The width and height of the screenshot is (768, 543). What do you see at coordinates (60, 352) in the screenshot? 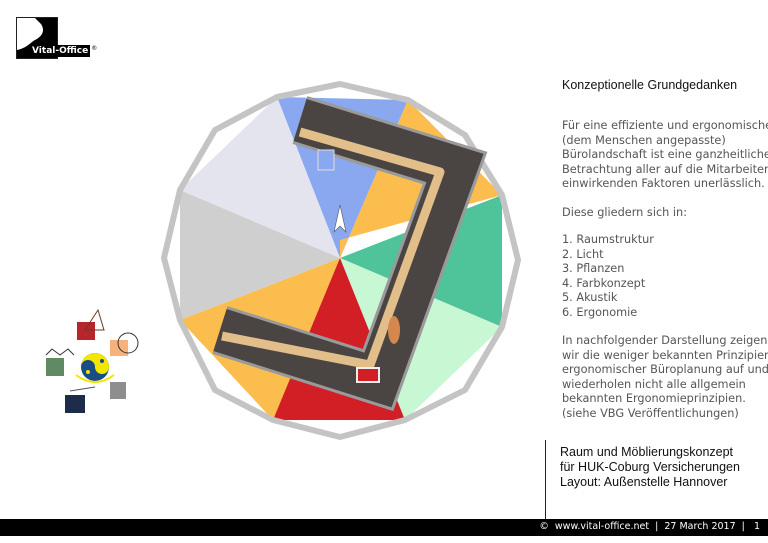
I see `wood-sketch-icon` at bounding box center [60, 352].